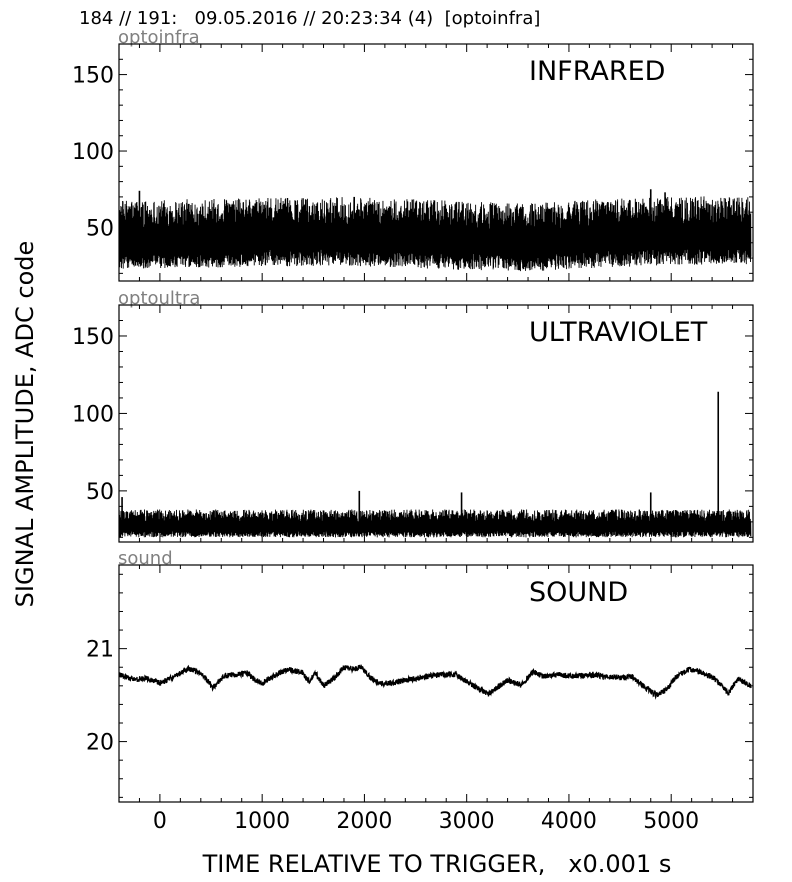 Image resolution: width=792 pixels, height=882 pixels. Describe the element at coordinates (569, 821) in the screenshot. I see `x-tick-label: 4000` at that location.